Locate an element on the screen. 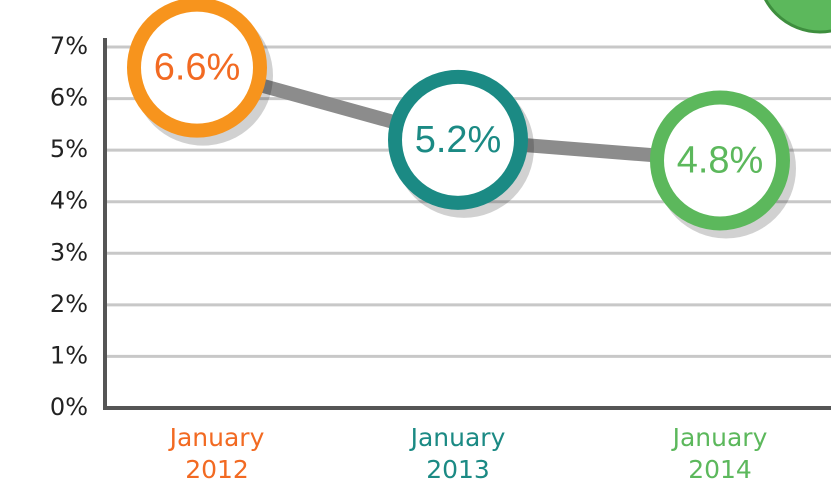 This screenshot has width=831, height=493. data-label: 6.6% is located at coordinates (197, 68).